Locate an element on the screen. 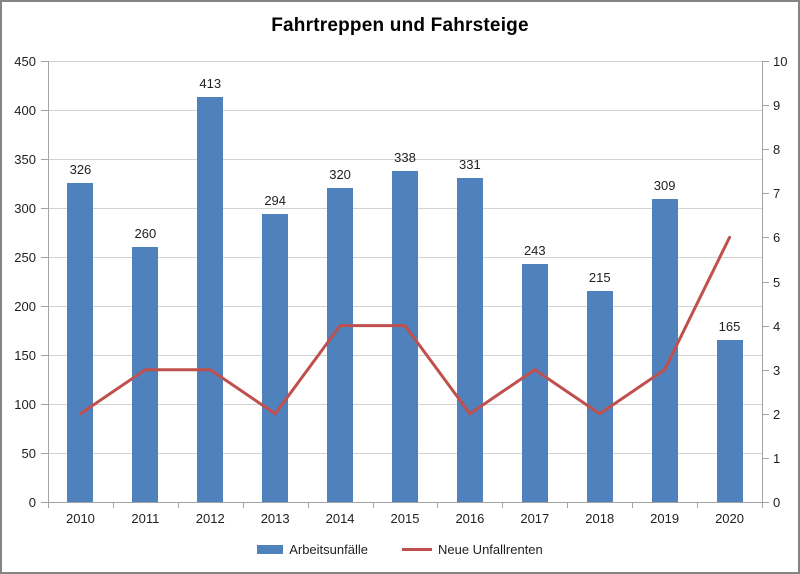  right-axis-tick-label: 1 is located at coordinates (777, 458).